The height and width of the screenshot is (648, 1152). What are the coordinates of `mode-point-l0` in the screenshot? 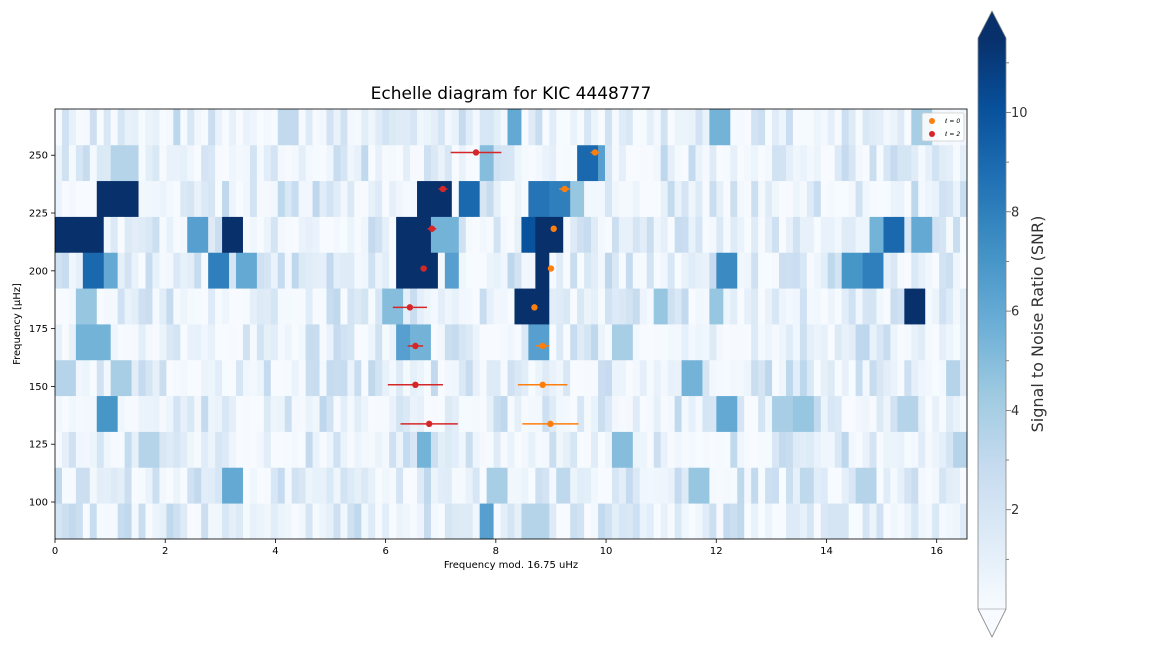 It's located at (564, 189).